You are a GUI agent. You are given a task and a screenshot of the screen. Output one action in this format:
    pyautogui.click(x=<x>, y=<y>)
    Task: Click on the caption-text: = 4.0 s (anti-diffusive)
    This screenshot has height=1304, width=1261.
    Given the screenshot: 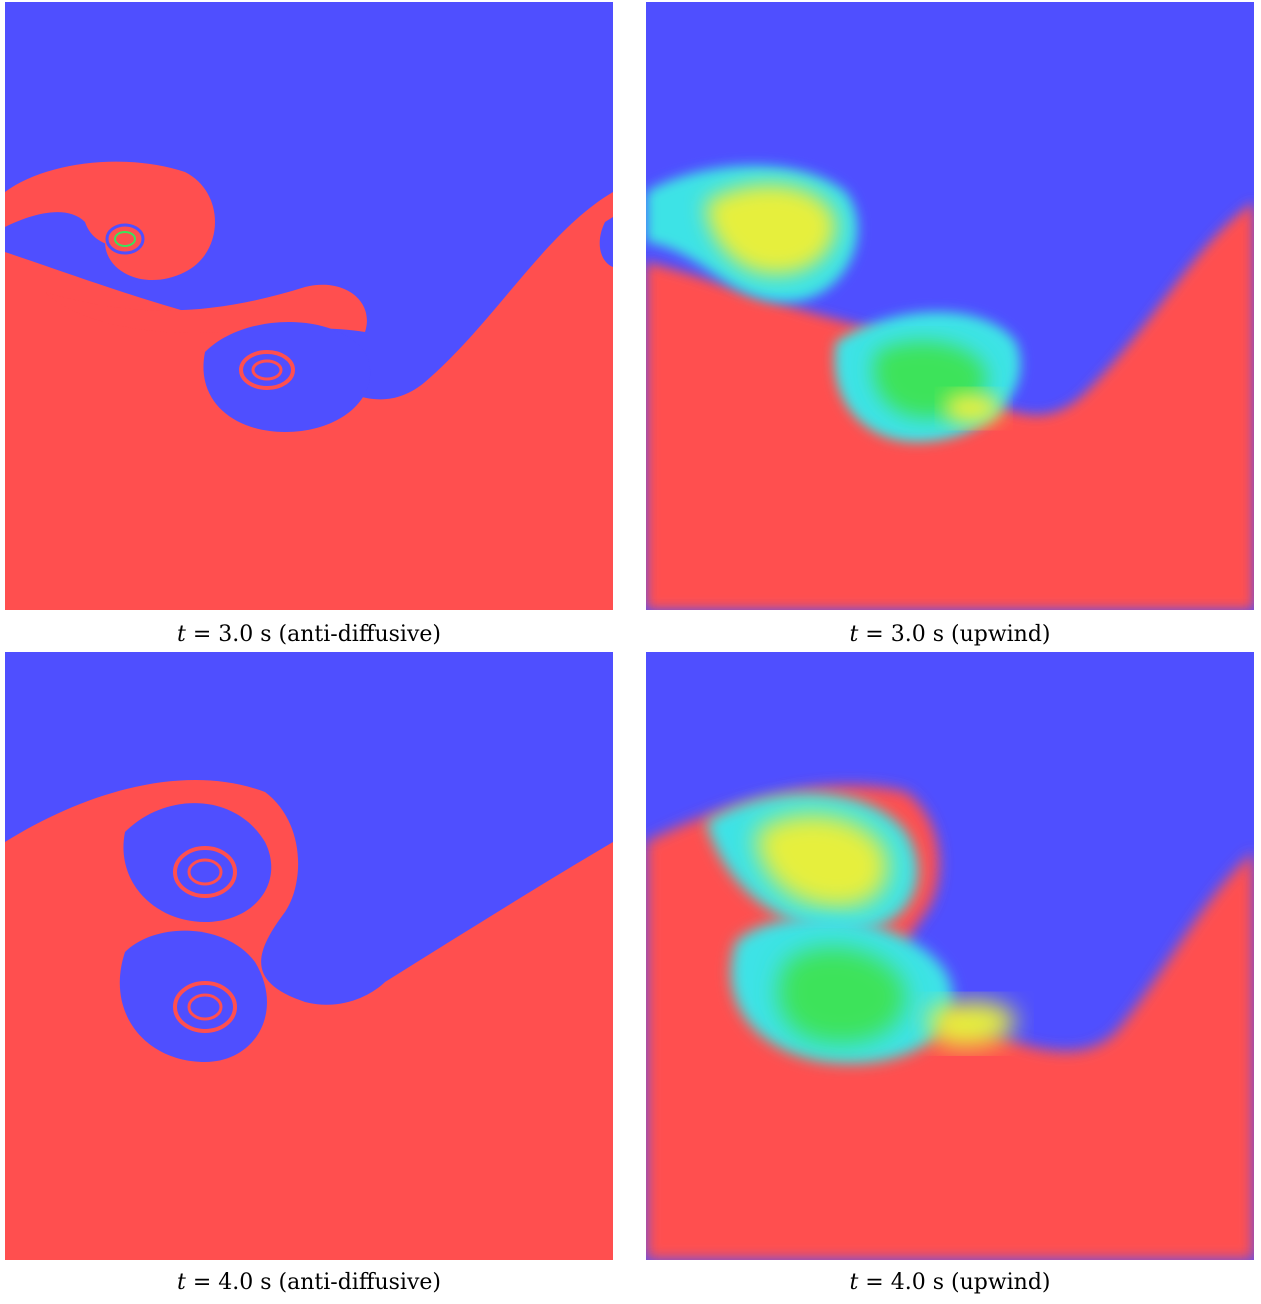 What is the action you would take?
    pyautogui.click(x=313, y=1282)
    